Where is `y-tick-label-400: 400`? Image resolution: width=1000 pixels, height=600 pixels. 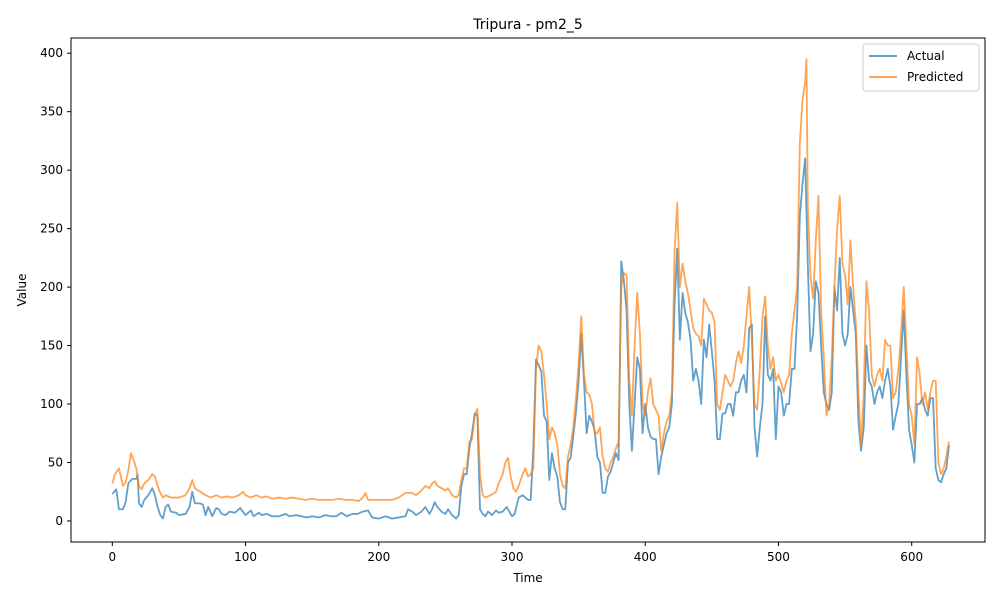
y-tick-label-400: 400 is located at coordinates (51, 53).